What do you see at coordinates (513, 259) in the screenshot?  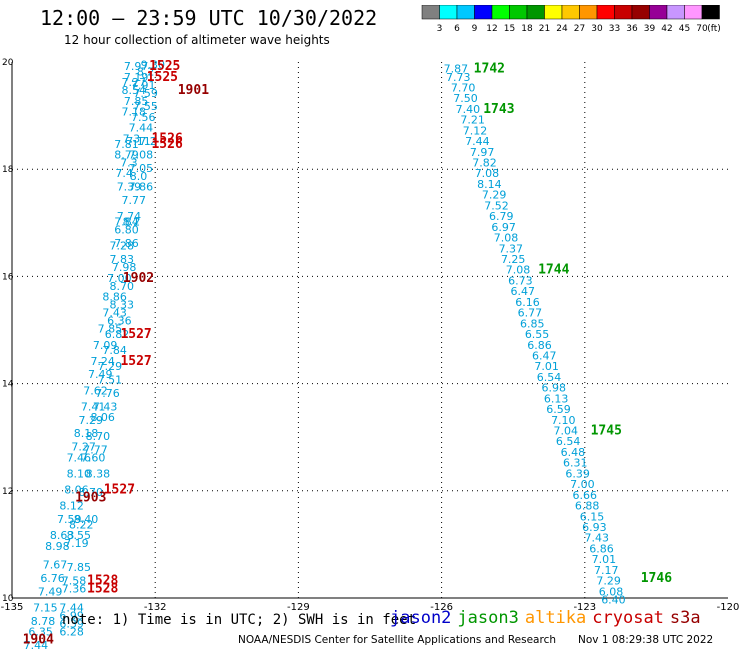 I see `swh-value-label: 7.25` at bounding box center [513, 259].